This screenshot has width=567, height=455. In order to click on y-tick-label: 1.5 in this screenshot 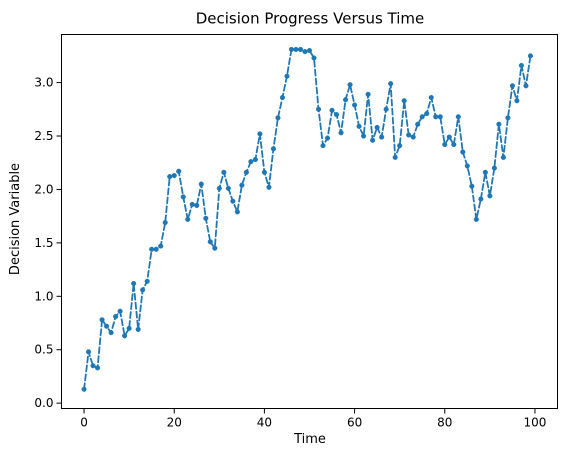, I will do `click(43, 243)`.